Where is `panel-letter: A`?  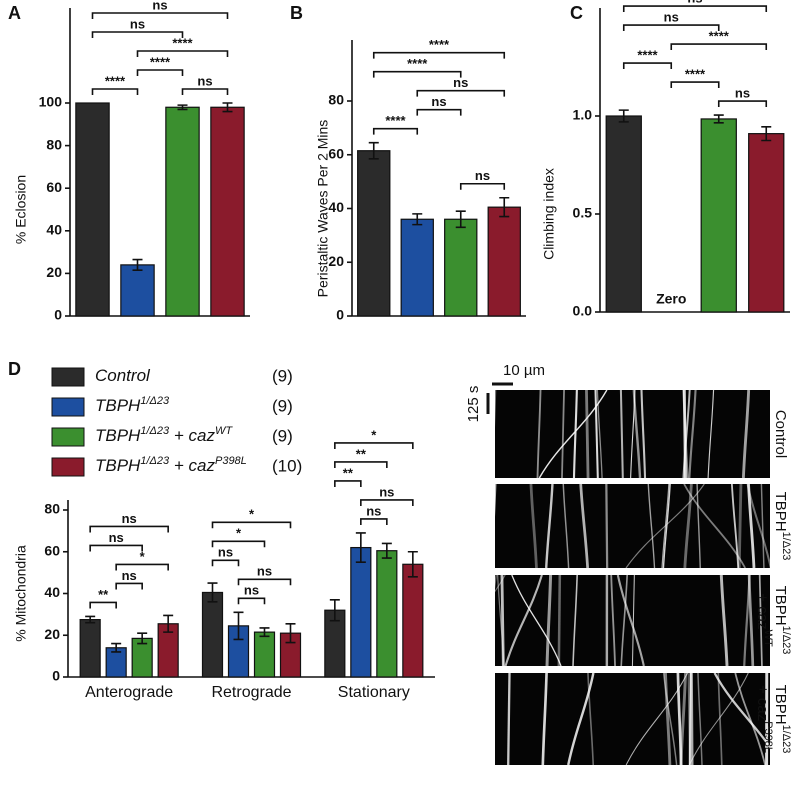 panel-letter: A is located at coordinates (14, 13).